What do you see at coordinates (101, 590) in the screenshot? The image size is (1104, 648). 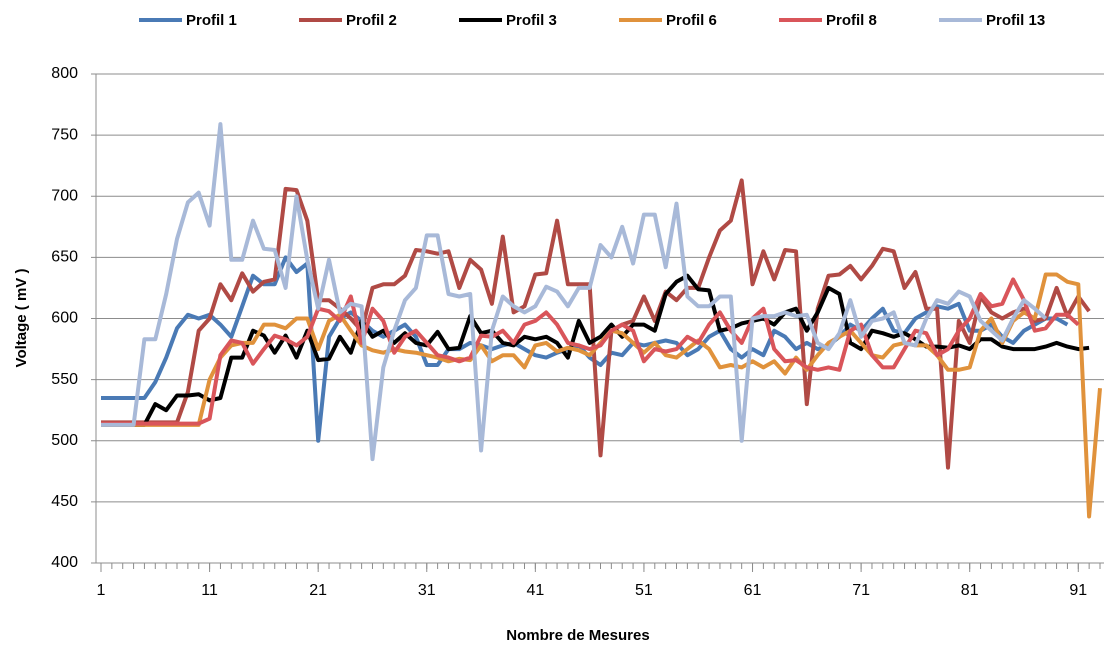 I see `x-tick-label: 1` at bounding box center [101, 590].